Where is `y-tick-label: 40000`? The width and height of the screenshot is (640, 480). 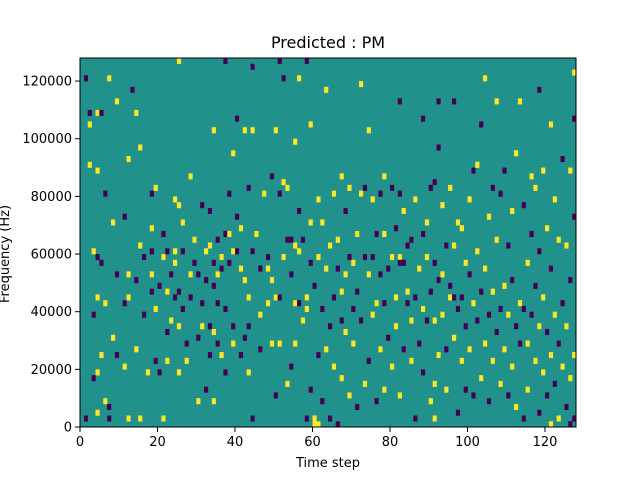
y-tick-label: 40000 is located at coordinates (51, 312).